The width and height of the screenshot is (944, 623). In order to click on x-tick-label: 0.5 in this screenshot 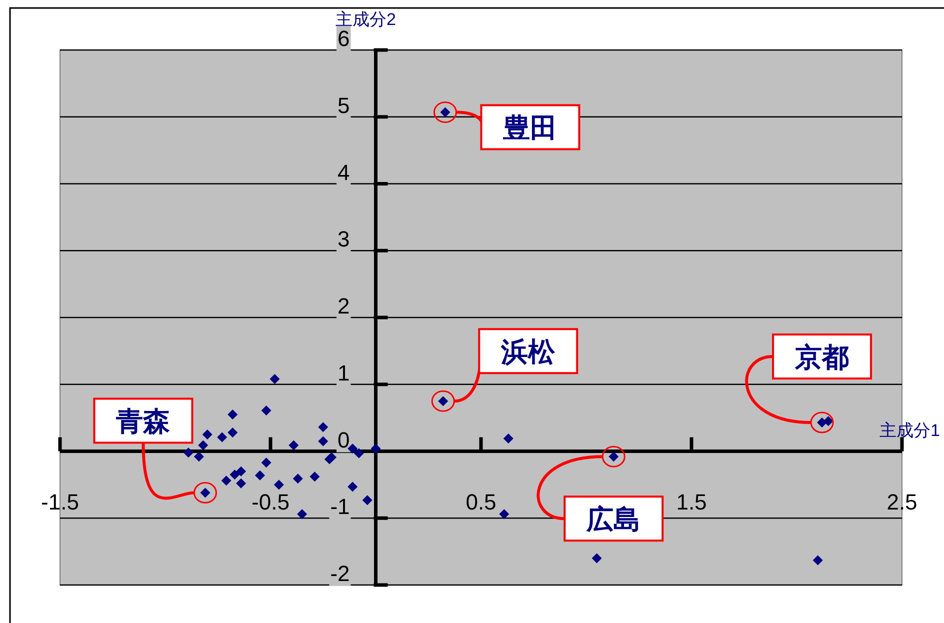, I will do `click(481, 501)`.